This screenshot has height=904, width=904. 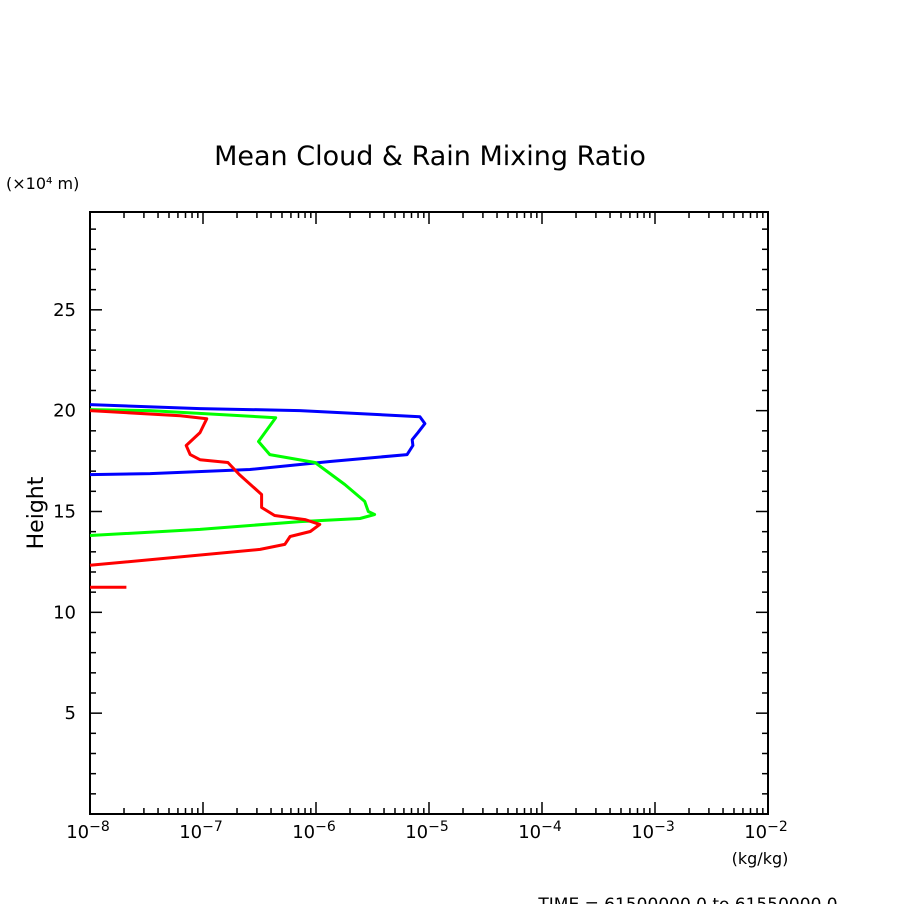 I want to click on chart-title: Mean Cloud & Rain Mixing Ratio, so click(x=430, y=156).